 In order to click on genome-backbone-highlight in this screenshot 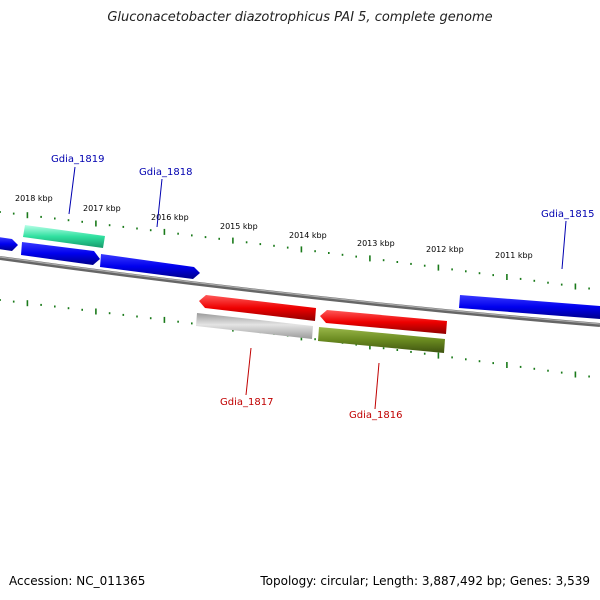, I will do `click(300, 290)`.